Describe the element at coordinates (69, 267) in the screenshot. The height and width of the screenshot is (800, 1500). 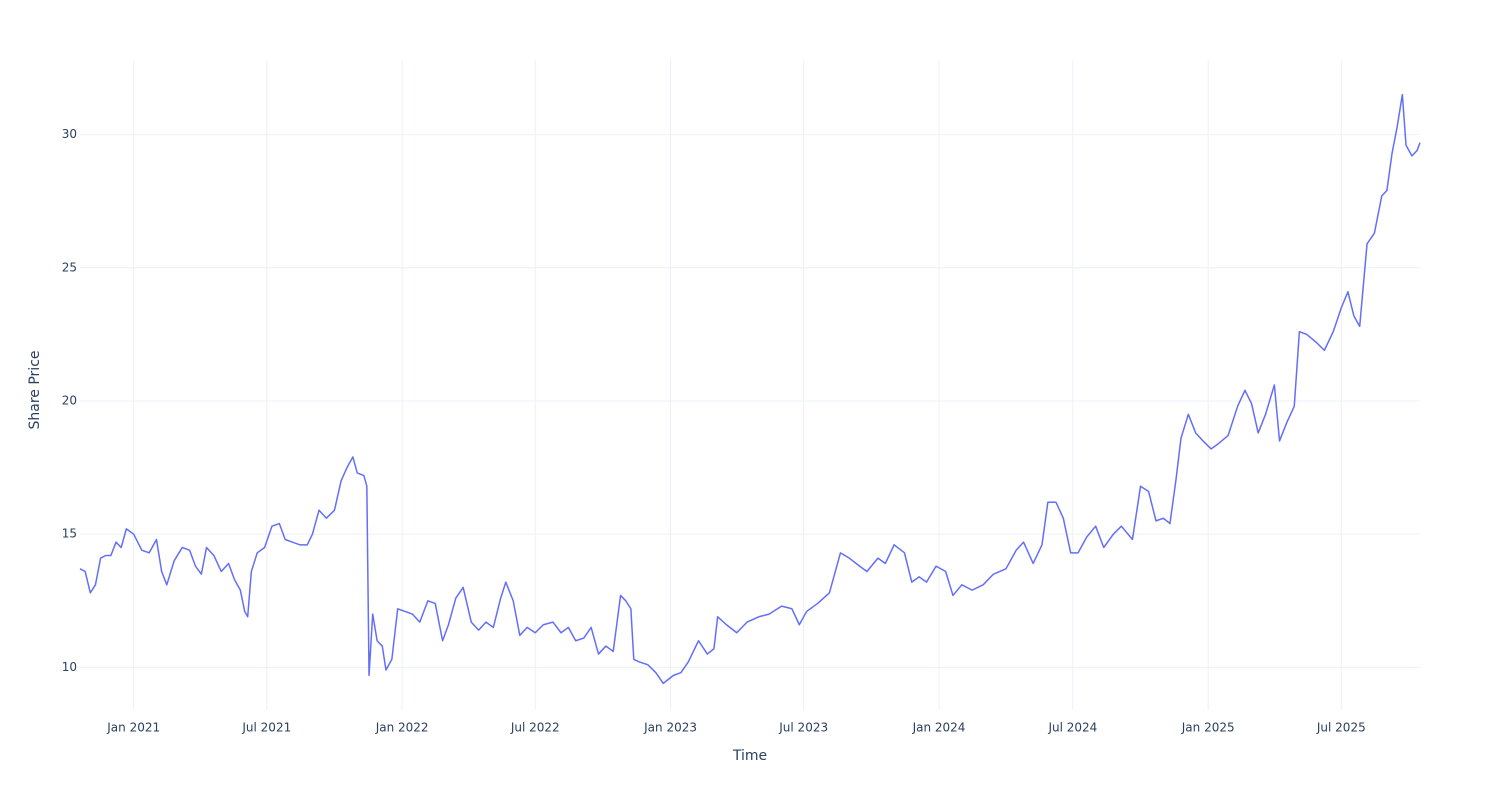
I see `y-tick-label: 25` at that location.